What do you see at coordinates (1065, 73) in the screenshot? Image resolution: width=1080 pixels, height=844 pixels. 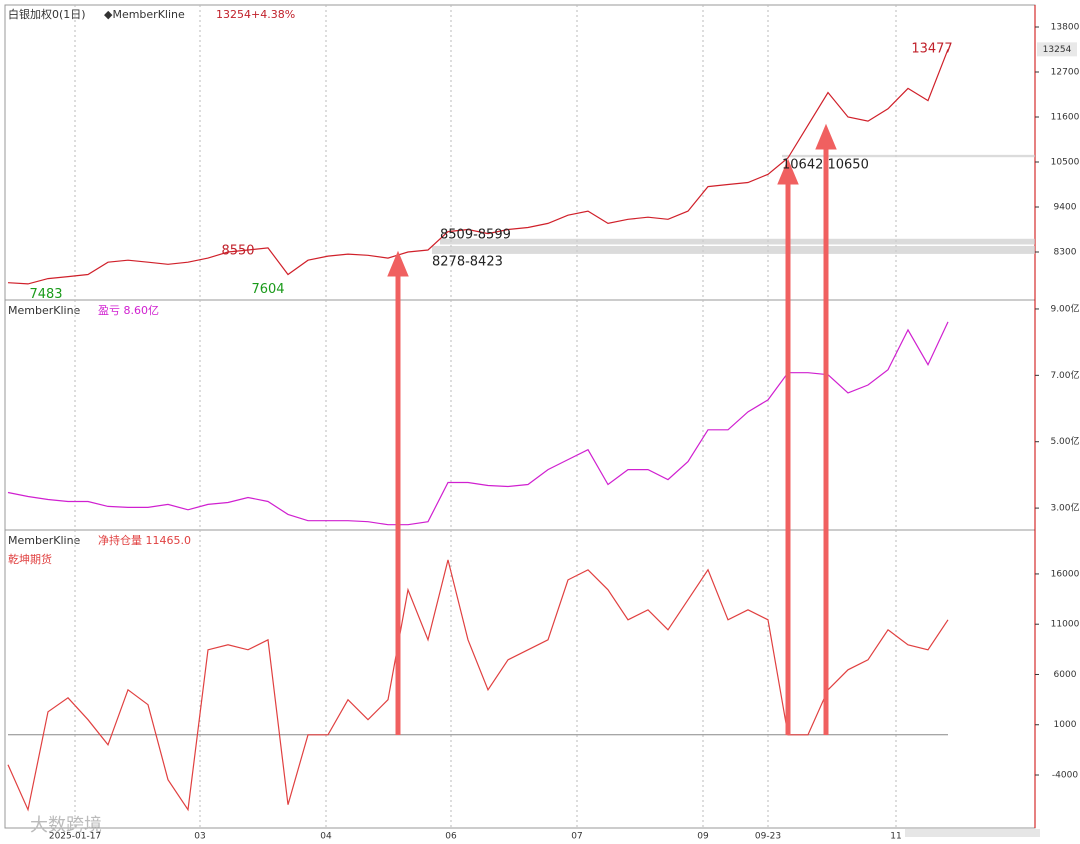 I see `y-tick-label: 12700` at bounding box center [1065, 73].